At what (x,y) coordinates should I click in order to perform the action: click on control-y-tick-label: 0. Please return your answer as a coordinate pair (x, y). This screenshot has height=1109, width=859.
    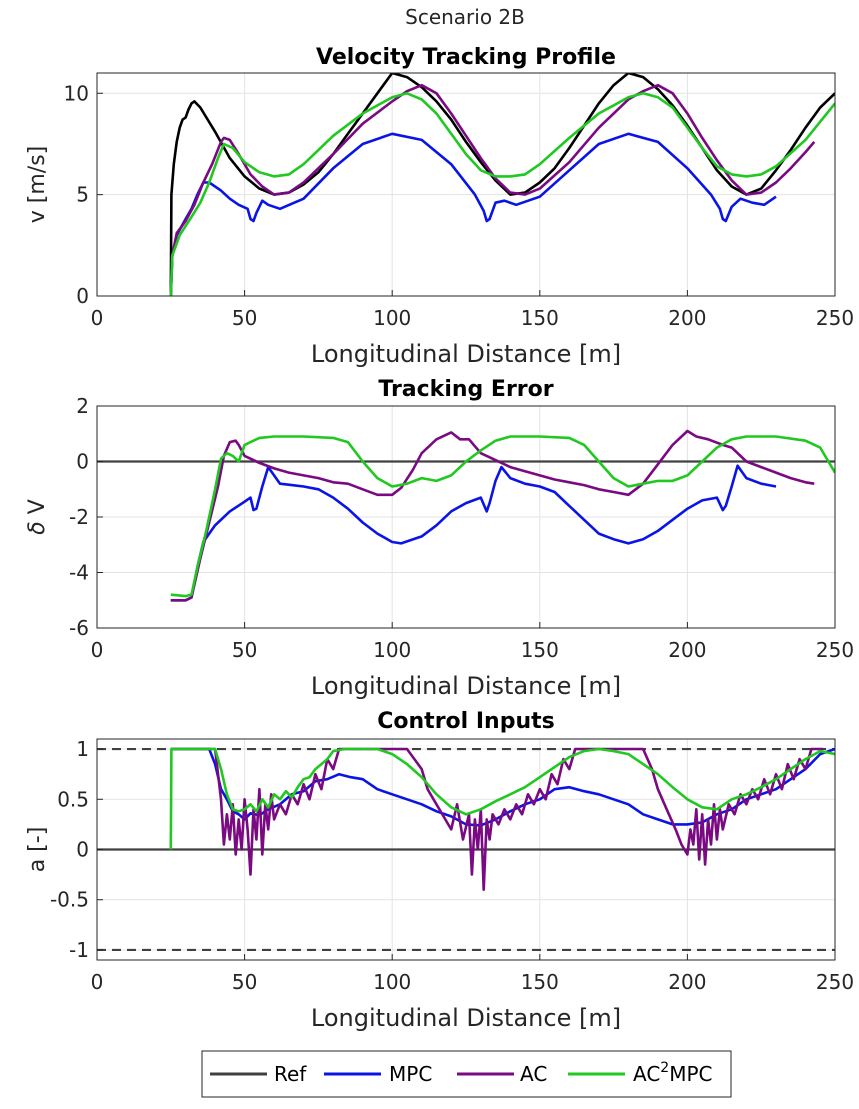
    Looking at the image, I should click on (82, 850).